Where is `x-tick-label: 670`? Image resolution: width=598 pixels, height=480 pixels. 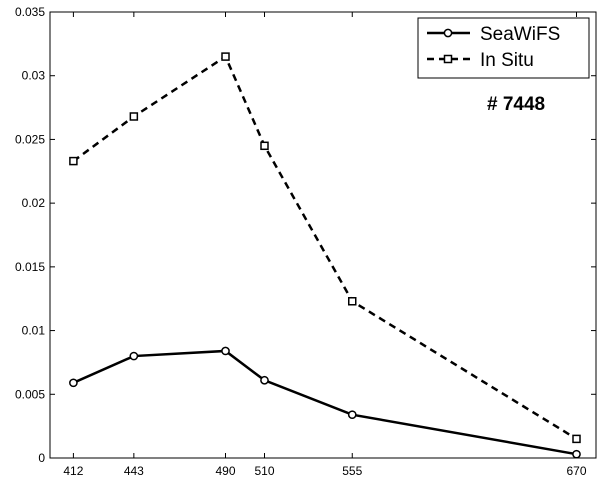
x-tick-label: 670 is located at coordinates (576, 471).